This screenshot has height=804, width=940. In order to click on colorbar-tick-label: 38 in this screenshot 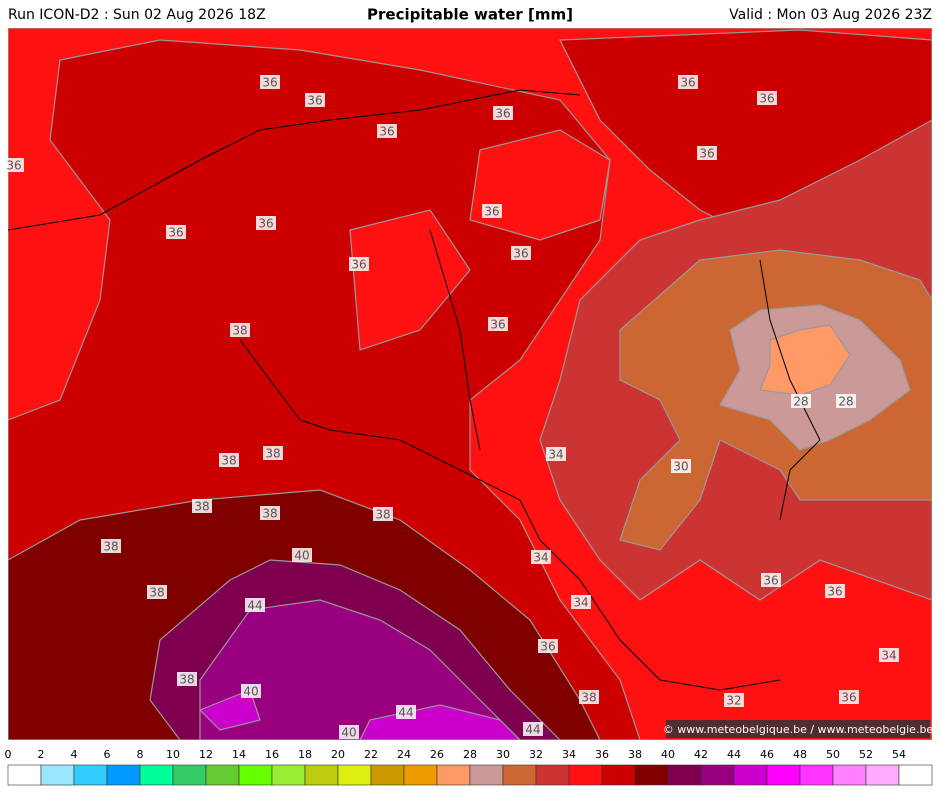, I will do `click(635, 754)`.